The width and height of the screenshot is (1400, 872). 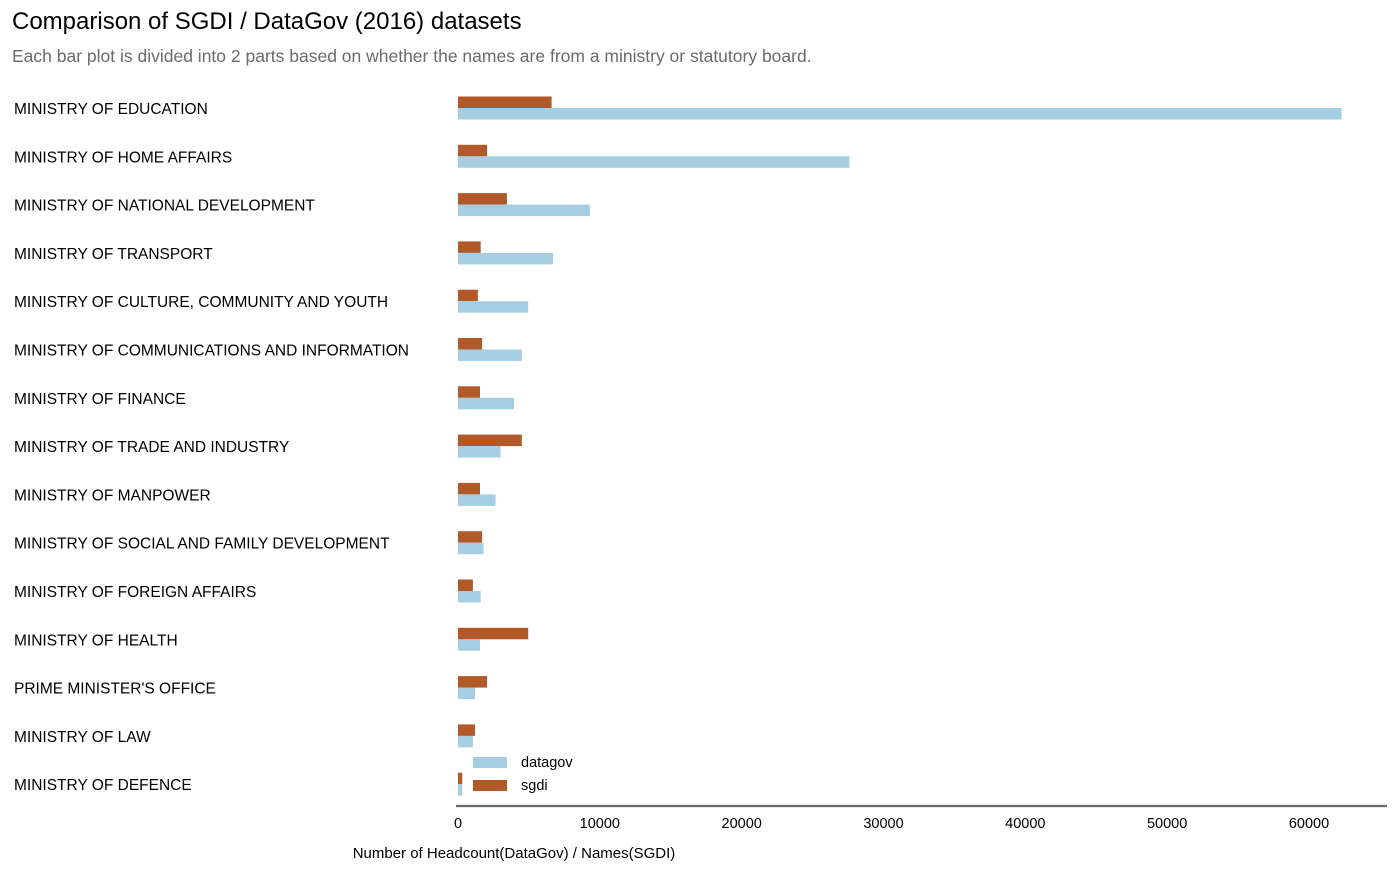 What do you see at coordinates (164, 206) in the screenshot?
I see `category-label: MINISTRY OF NATIONAL DEVELOPMENT` at bounding box center [164, 206].